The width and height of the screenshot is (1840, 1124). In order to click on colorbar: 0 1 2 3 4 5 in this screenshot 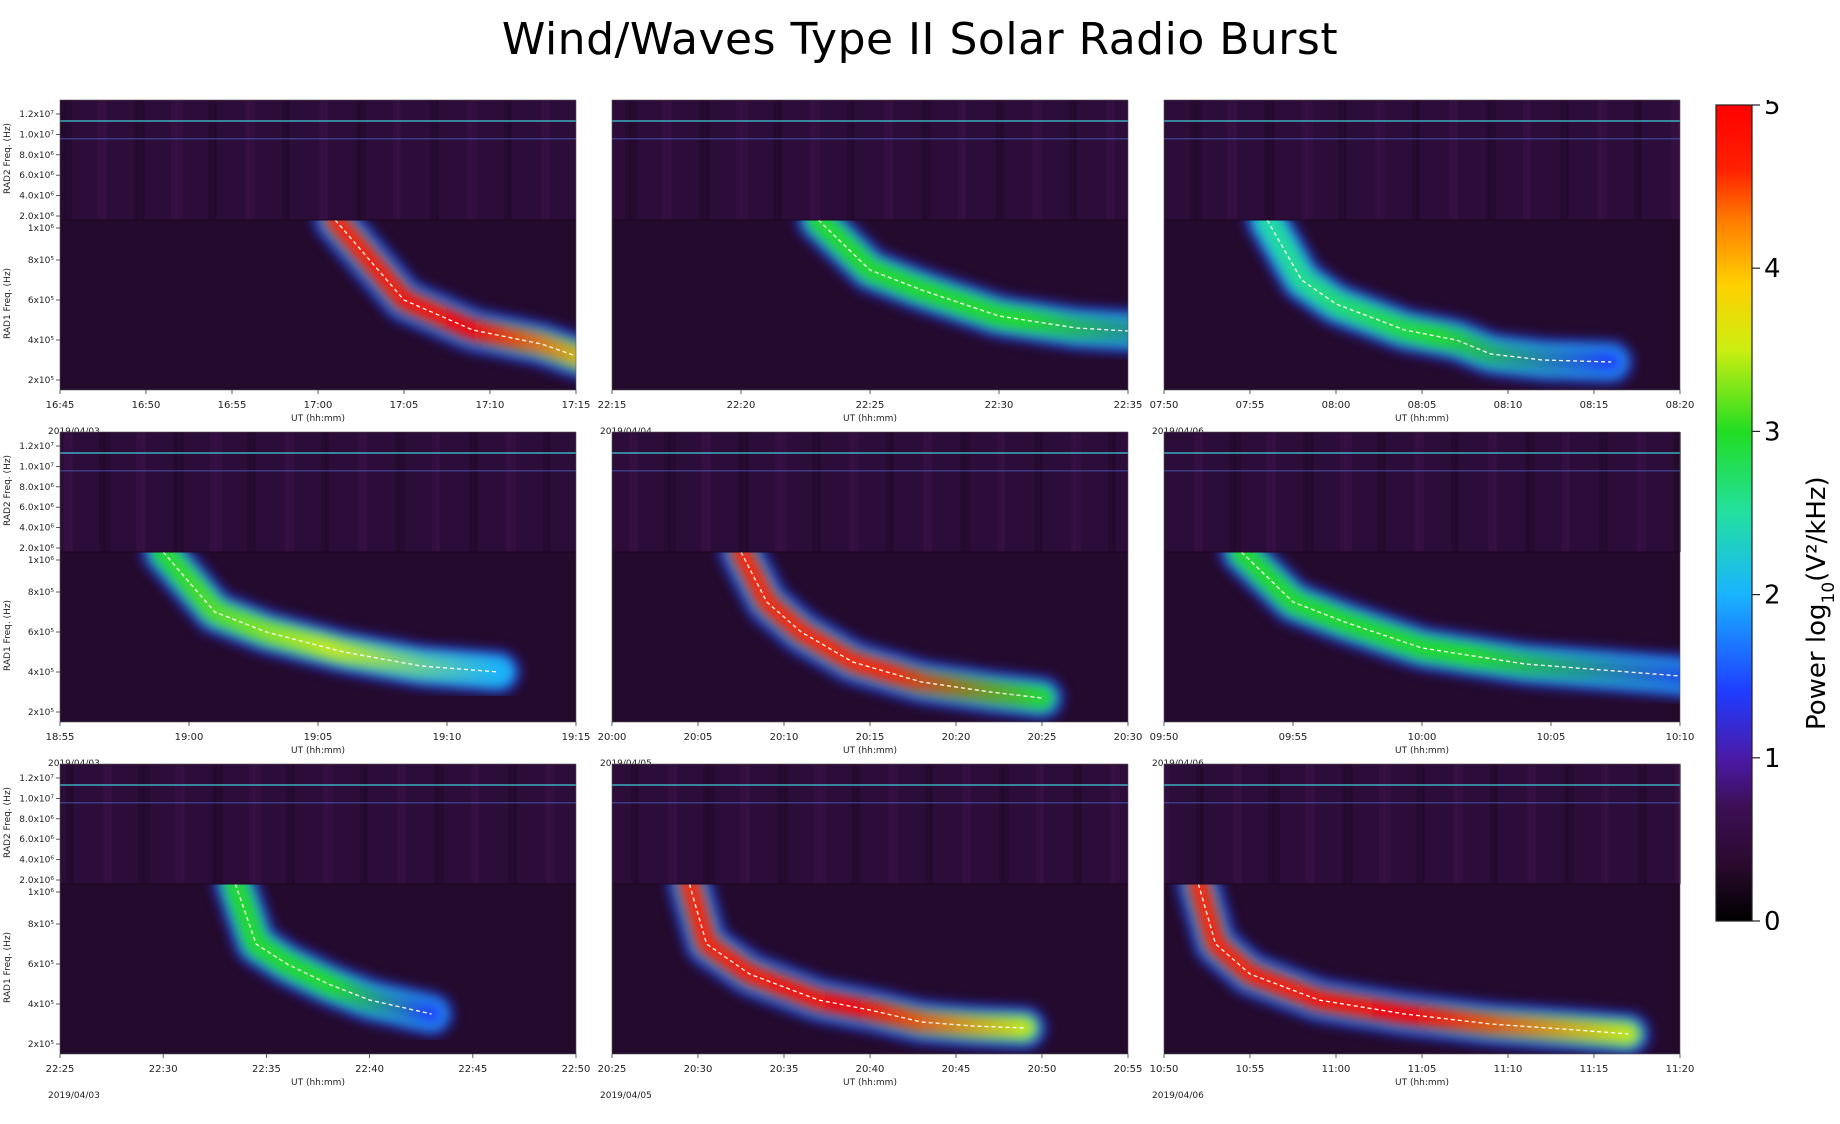, I will do `click(1748, 515)`.